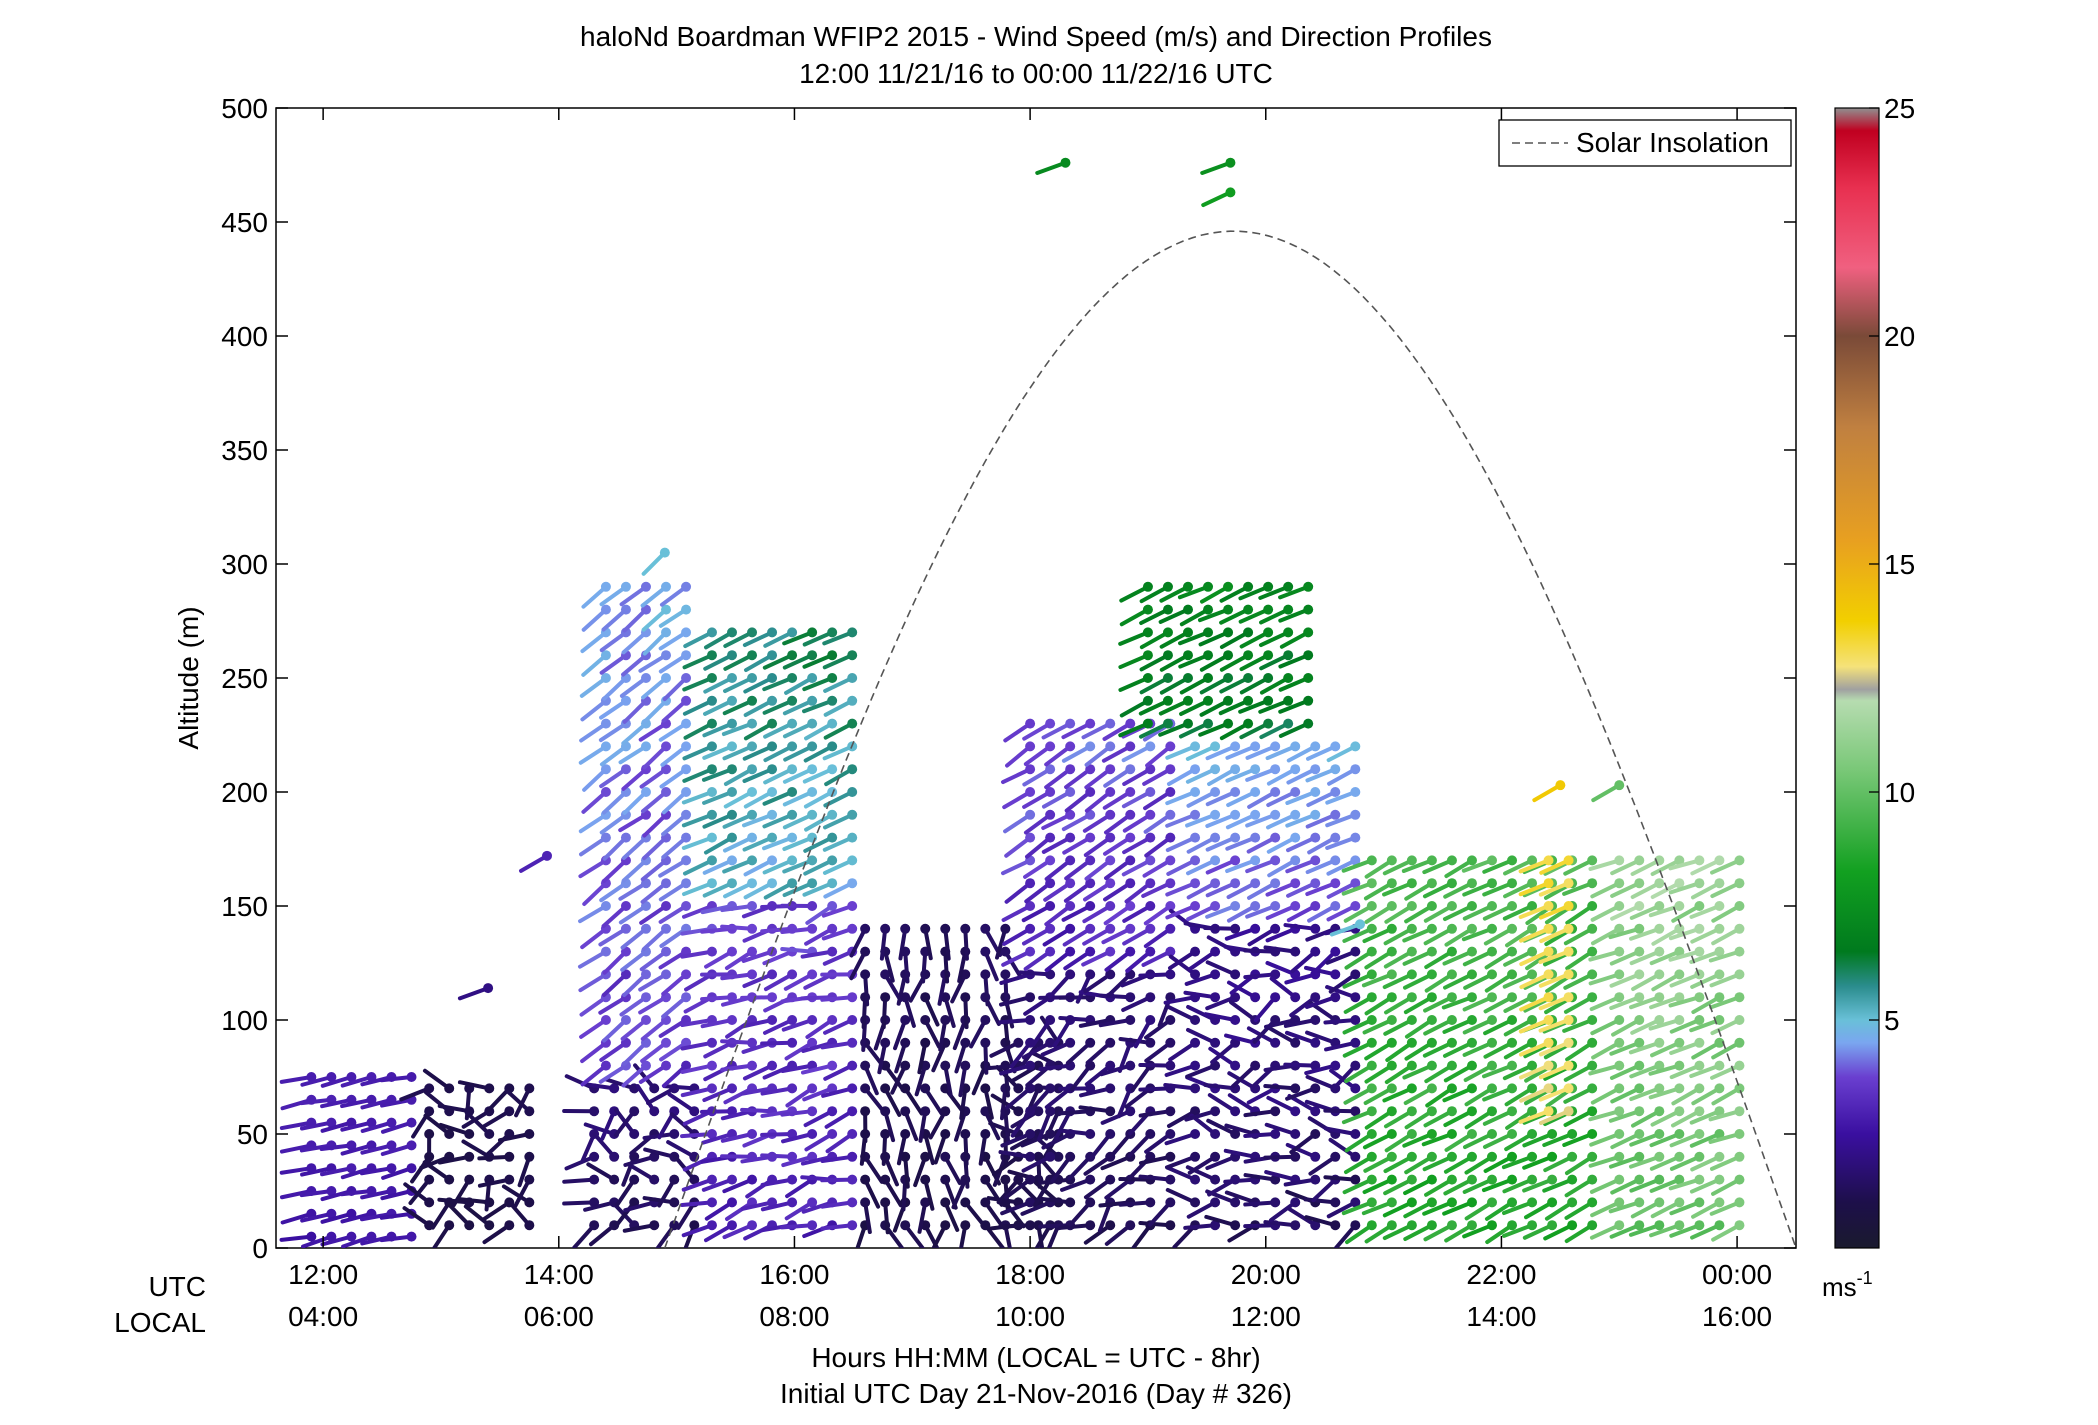  What do you see at coordinates (1030, 1274) in the screenshot?
I see `utc-tick-label: 18:00` at bounding box center [1030, 1274].